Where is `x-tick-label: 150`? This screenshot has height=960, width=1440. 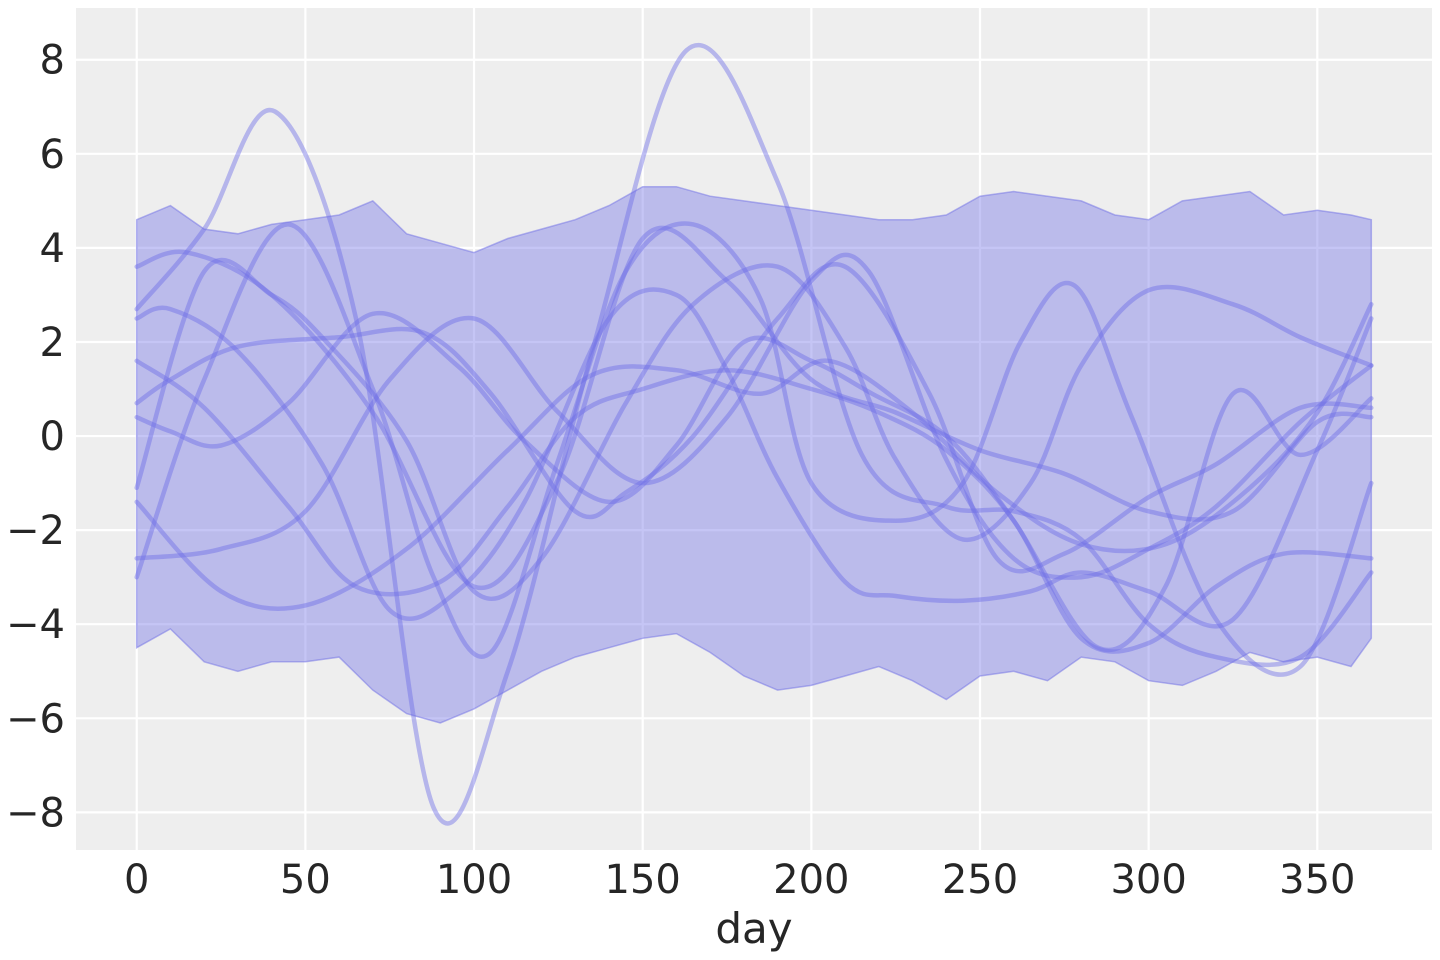
x-tick-label: 150 is located at coordinates (643, 880).